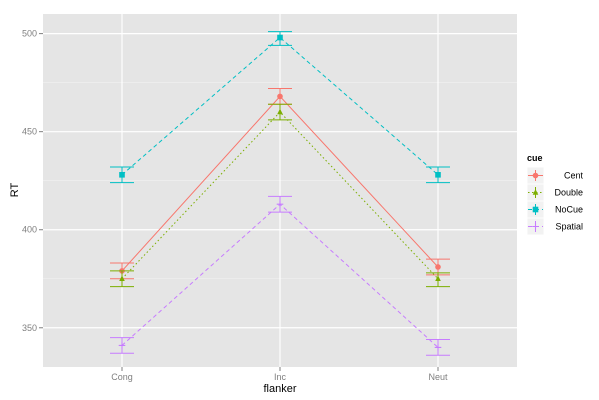 The image size is (599, 400). What do you see at coordinates (555, 175) in the screenshot?
I see `legend-item-cent: Cent` at bounding box center [555, 175].